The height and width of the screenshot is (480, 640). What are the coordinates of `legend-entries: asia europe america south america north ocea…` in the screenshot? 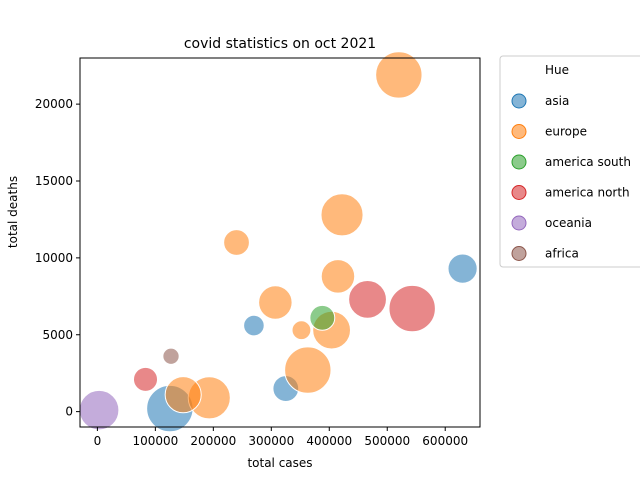 It's located at (571, 177).